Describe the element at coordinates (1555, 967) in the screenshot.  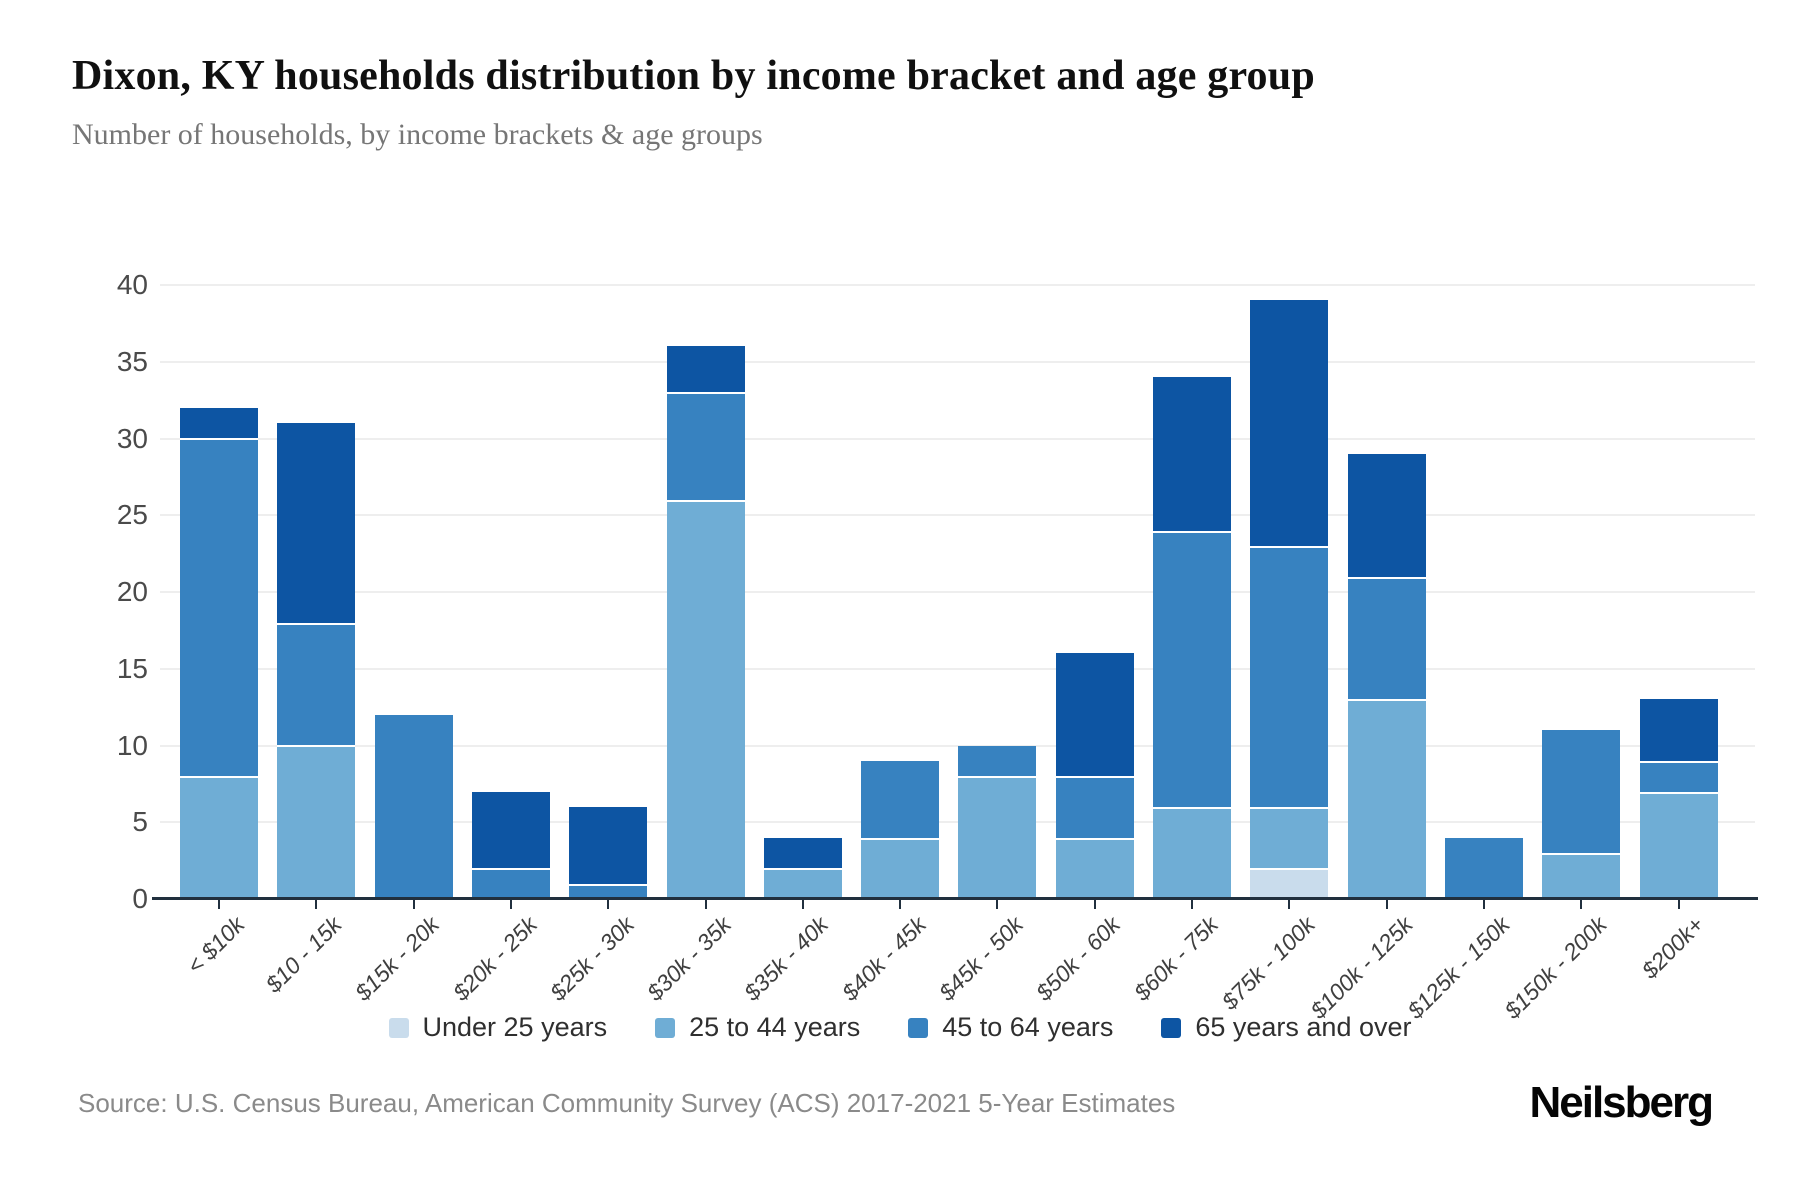
I see `x-axis-label: $150k - 200k` at that location.